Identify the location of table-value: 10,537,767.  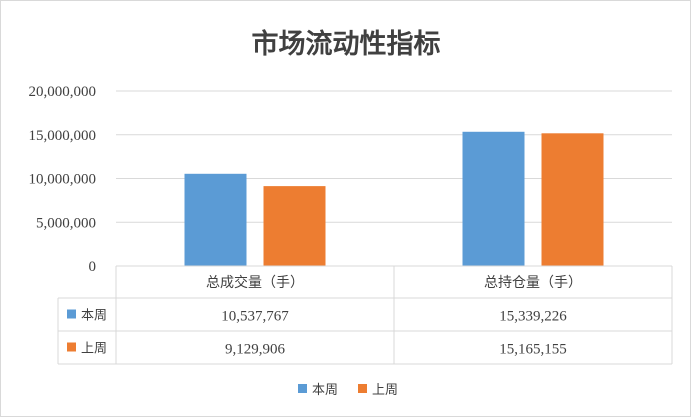
(255, 317).